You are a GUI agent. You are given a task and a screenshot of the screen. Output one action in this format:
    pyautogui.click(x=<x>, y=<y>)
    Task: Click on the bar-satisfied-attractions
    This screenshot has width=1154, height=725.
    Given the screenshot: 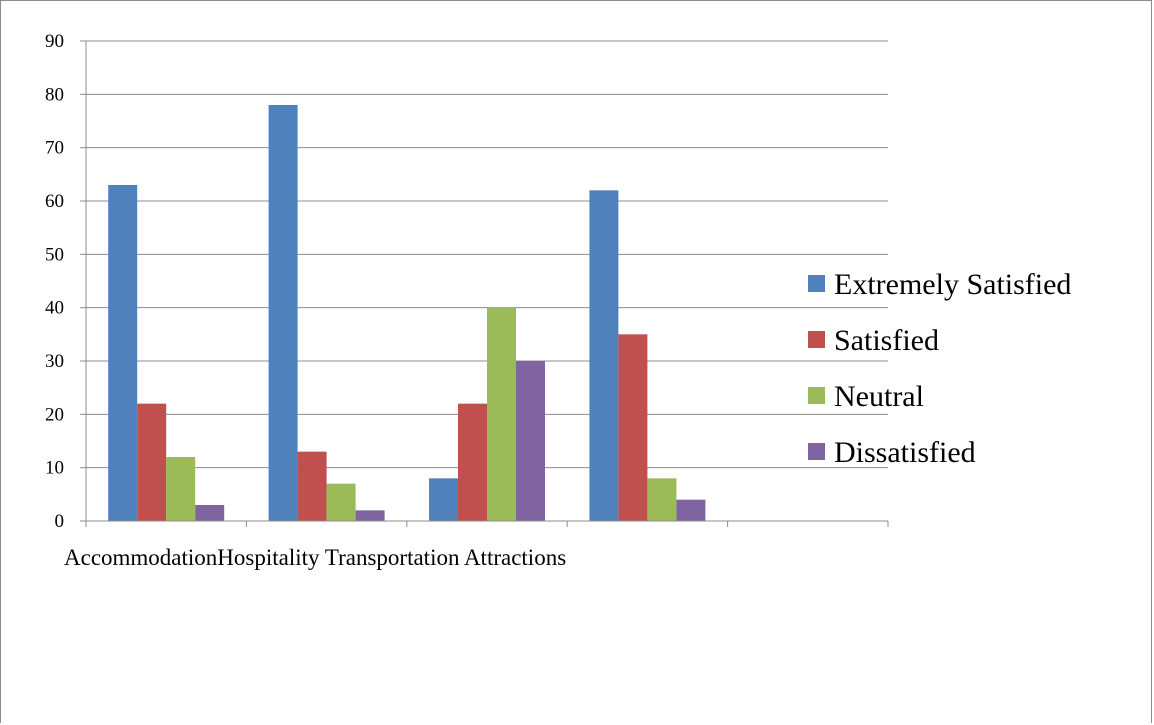 What is the action you would take?
    pyautogui.click(x=633, y=427)
    